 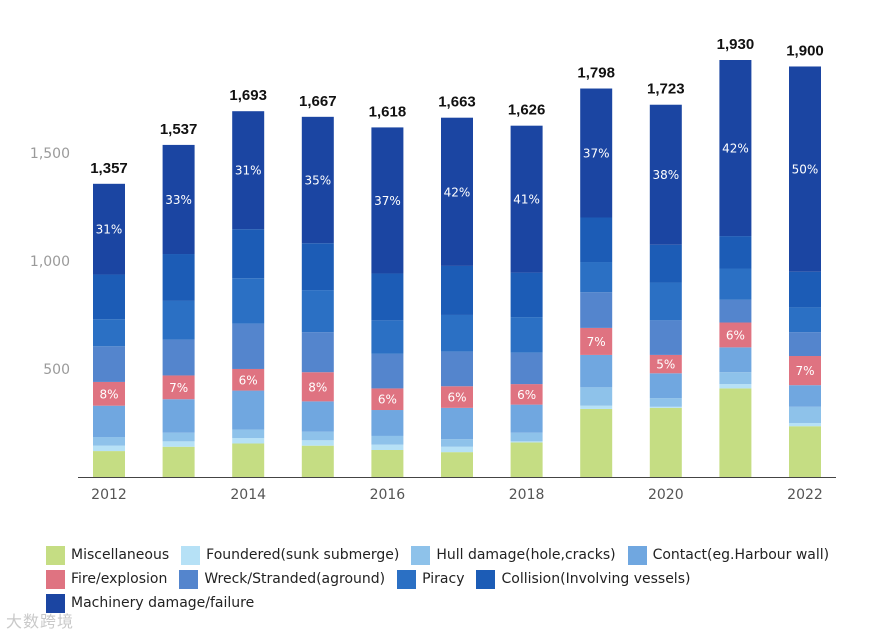 What do you see at coordinates (109, 448) in the screenshot?
I see `bar-segment-2012-foundered-sunk-submerge-` at bounding box center [109, 448].